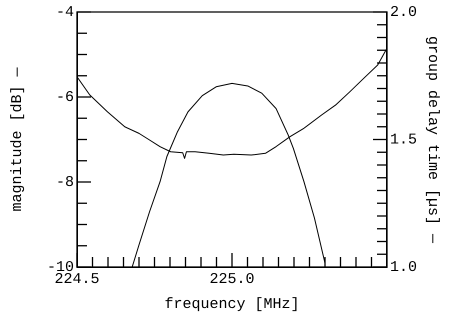 This screenshot has width=474, height=331. Describe the element at coordinates (404, 12) in the screenshot. I see `y2-tick-label: 2.0` at that location.